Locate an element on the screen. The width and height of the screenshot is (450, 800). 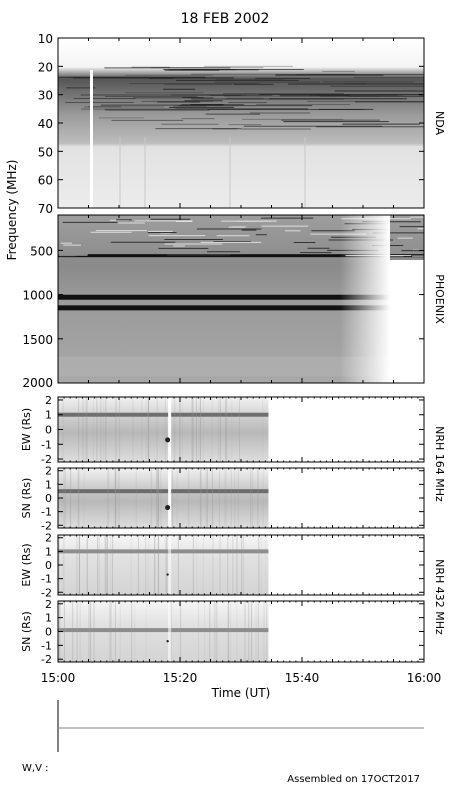
nrh-panel: 2 1 0-1 -2 EW (Rs) is located at coordinates (222, 430).